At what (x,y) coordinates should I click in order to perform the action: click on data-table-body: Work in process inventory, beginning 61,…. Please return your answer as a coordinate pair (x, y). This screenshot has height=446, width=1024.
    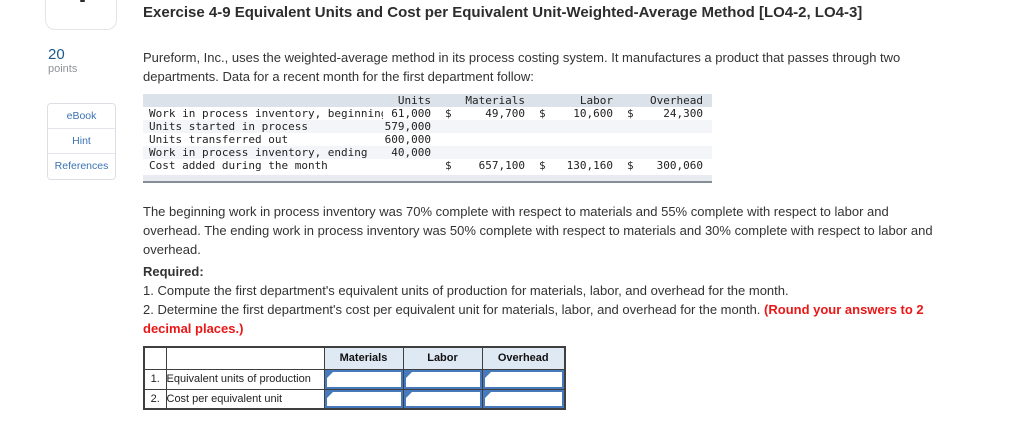
    Looking at the image, I should click on (427, 139).